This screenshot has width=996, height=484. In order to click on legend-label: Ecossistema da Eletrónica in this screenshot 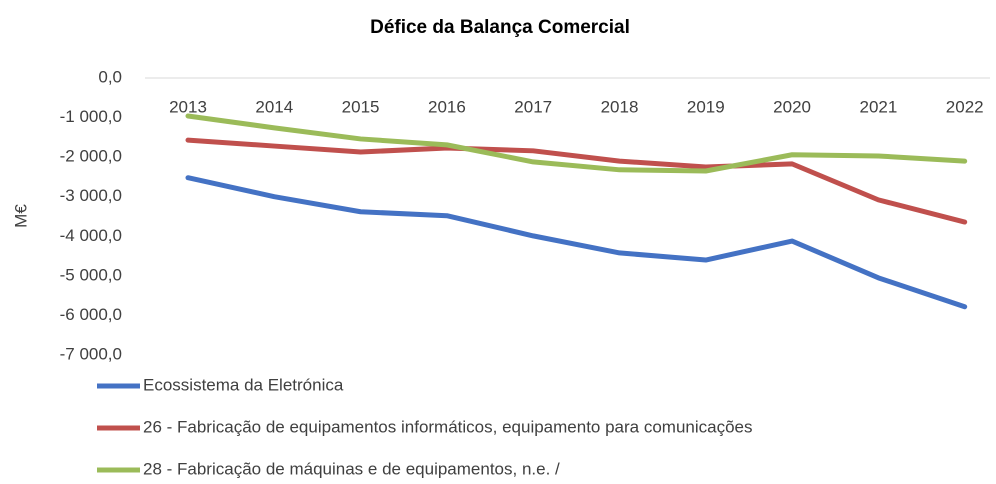, I will do `click(243, 384)`.